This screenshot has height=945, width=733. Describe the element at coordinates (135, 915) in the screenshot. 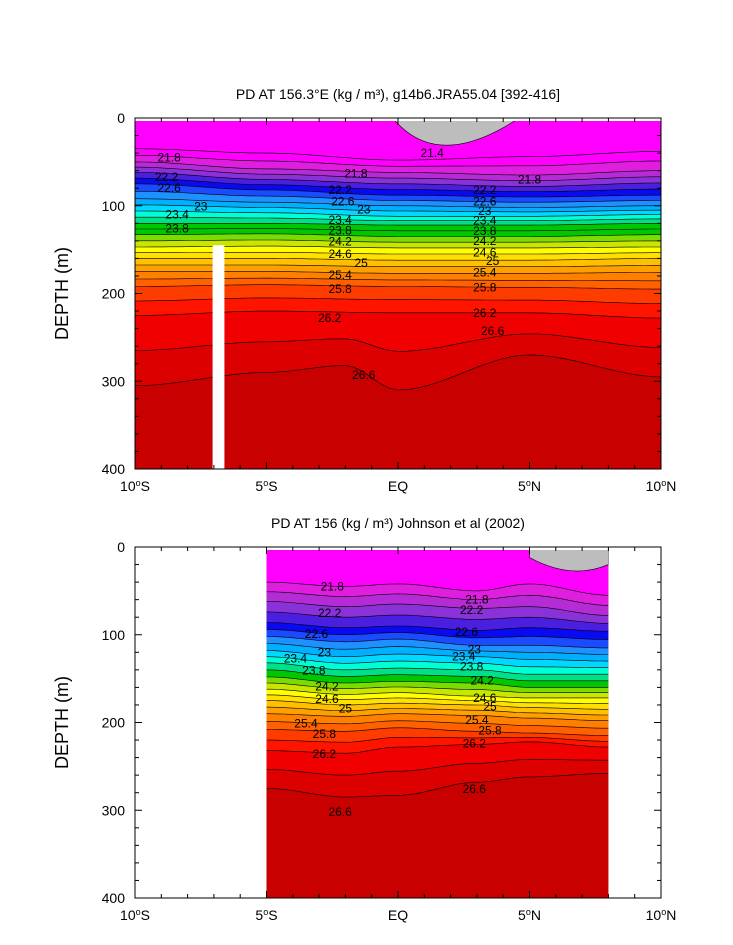

I see `x-tick-label: 10oS` at that location.